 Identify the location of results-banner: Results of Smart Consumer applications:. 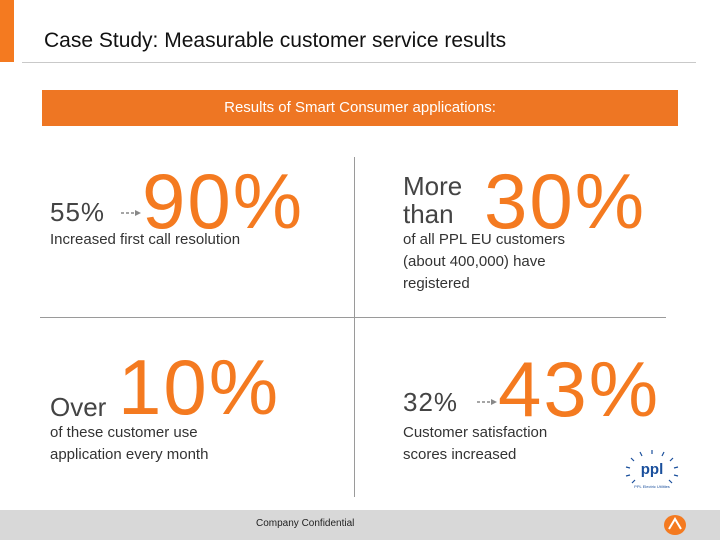
(360, 108).